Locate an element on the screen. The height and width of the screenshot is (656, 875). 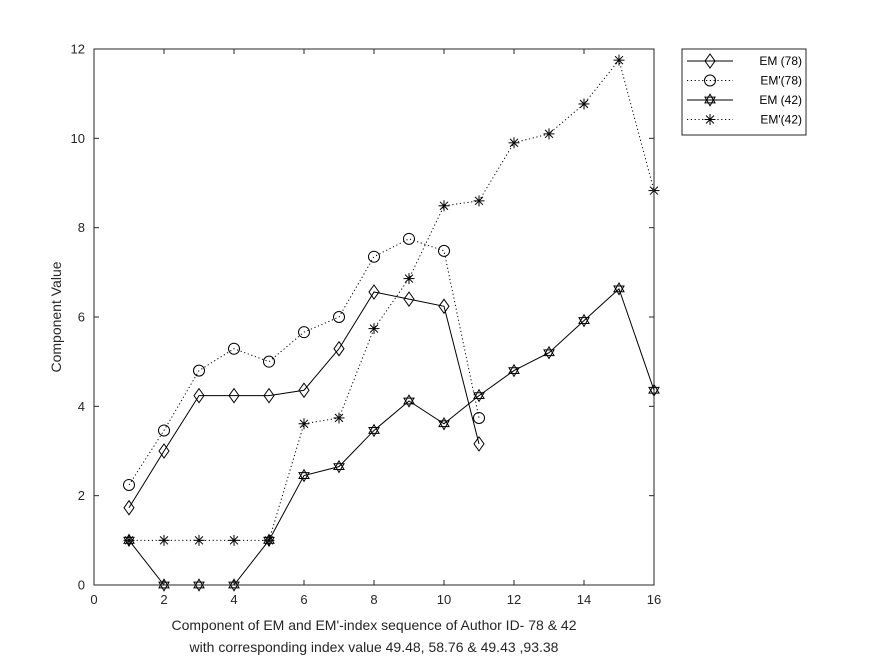
y-tick-label: 4 is located at coordinates (81, 406).